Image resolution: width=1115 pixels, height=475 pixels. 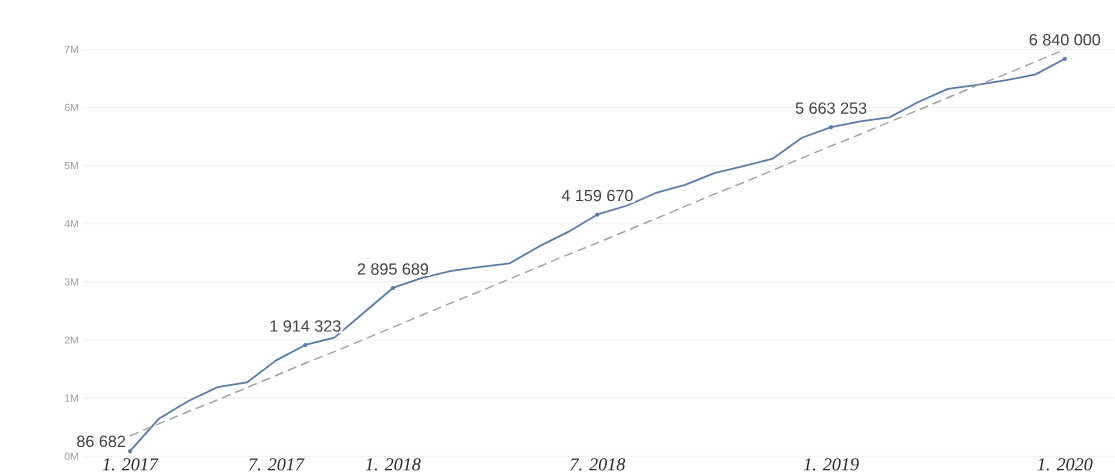 What do you see at coordinates (1065, 464) in the screenshot?
I see `x-tick-label: 1. 2020` at bounding box center [1065, 464].